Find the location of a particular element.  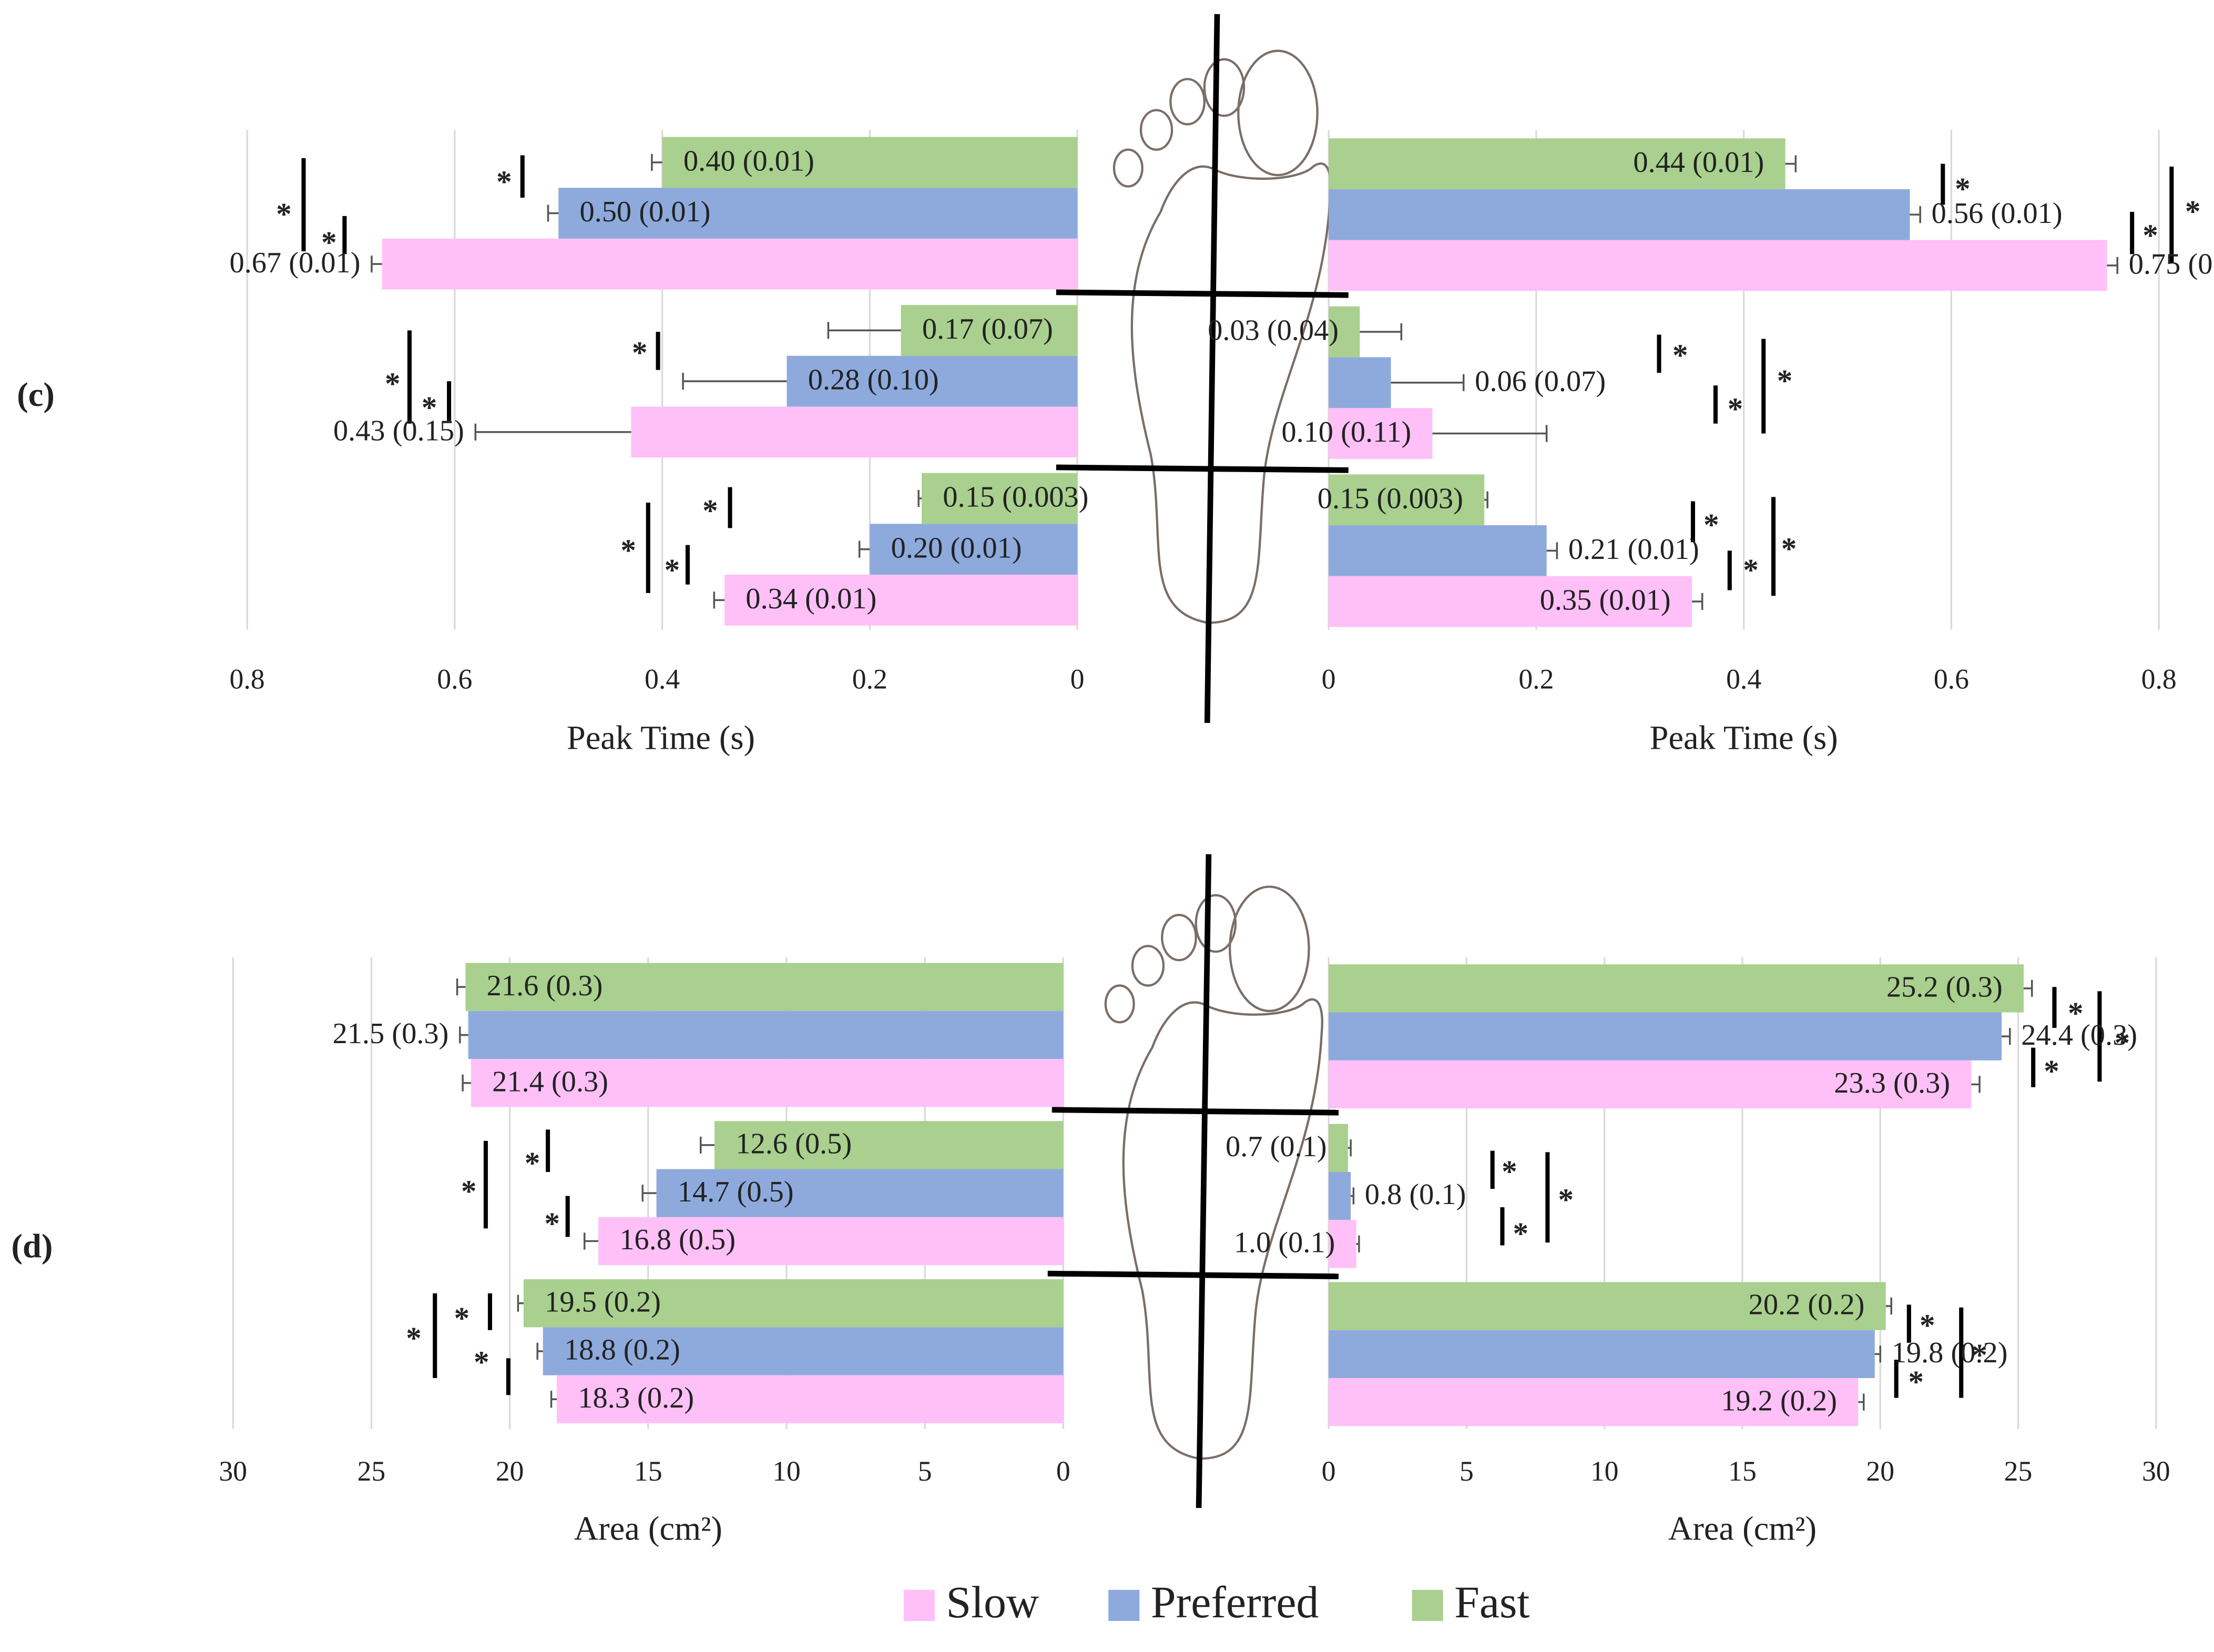

value-label: 0.44 (0.01) is located at coordinates (1698, 162).